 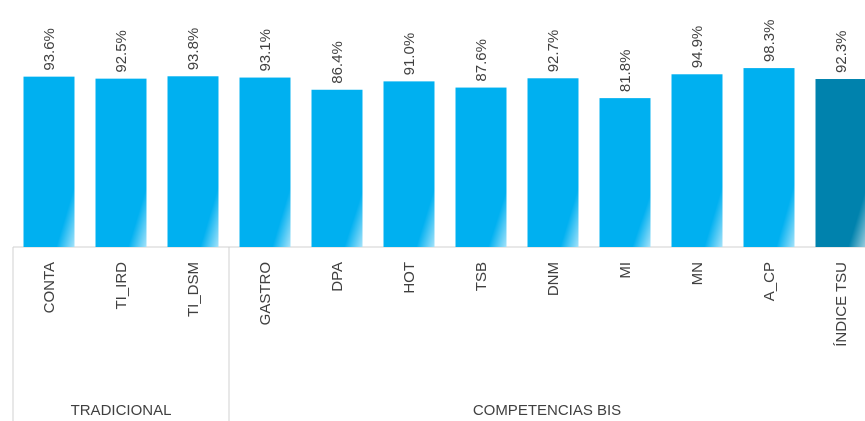 I want to click on value-label: 93.8%, so click(x=193, y=49).